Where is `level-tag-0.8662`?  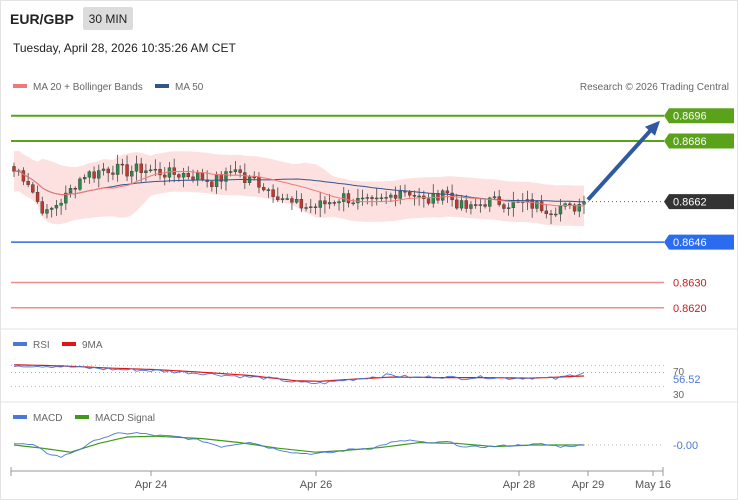
level-tag-0.8662 is located at coordinates (699, 202).